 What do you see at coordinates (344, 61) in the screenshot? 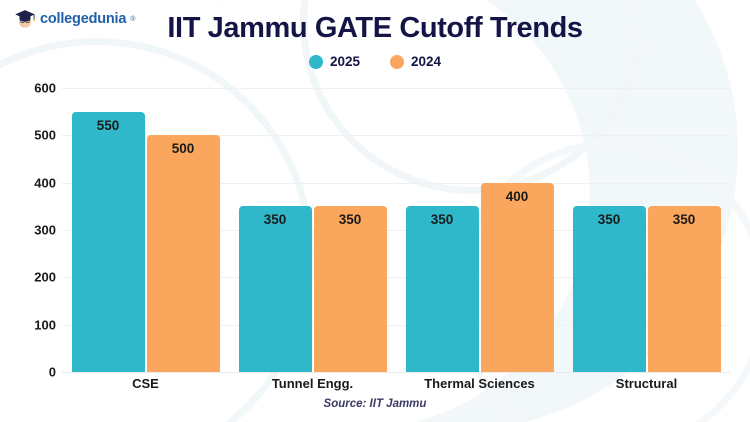
I see `legend-label-2025: 2025` at bounding box center [344, 61].